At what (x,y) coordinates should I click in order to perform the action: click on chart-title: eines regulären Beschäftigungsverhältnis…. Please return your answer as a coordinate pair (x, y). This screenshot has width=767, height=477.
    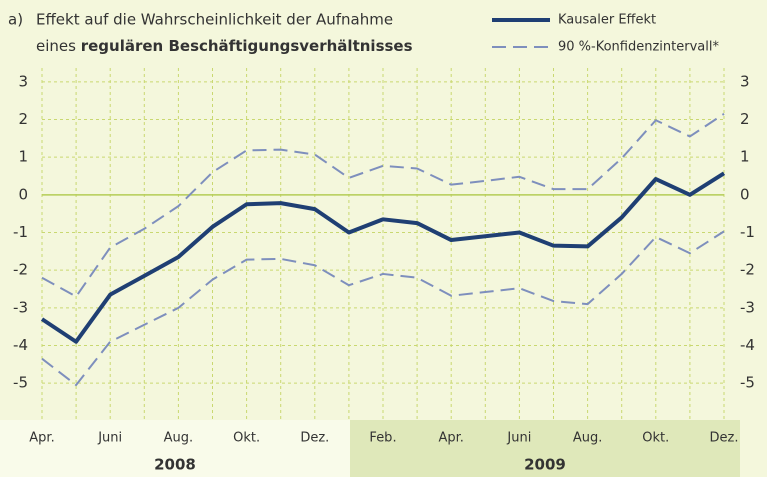
    Looking at the image, I should click on (224, 46).